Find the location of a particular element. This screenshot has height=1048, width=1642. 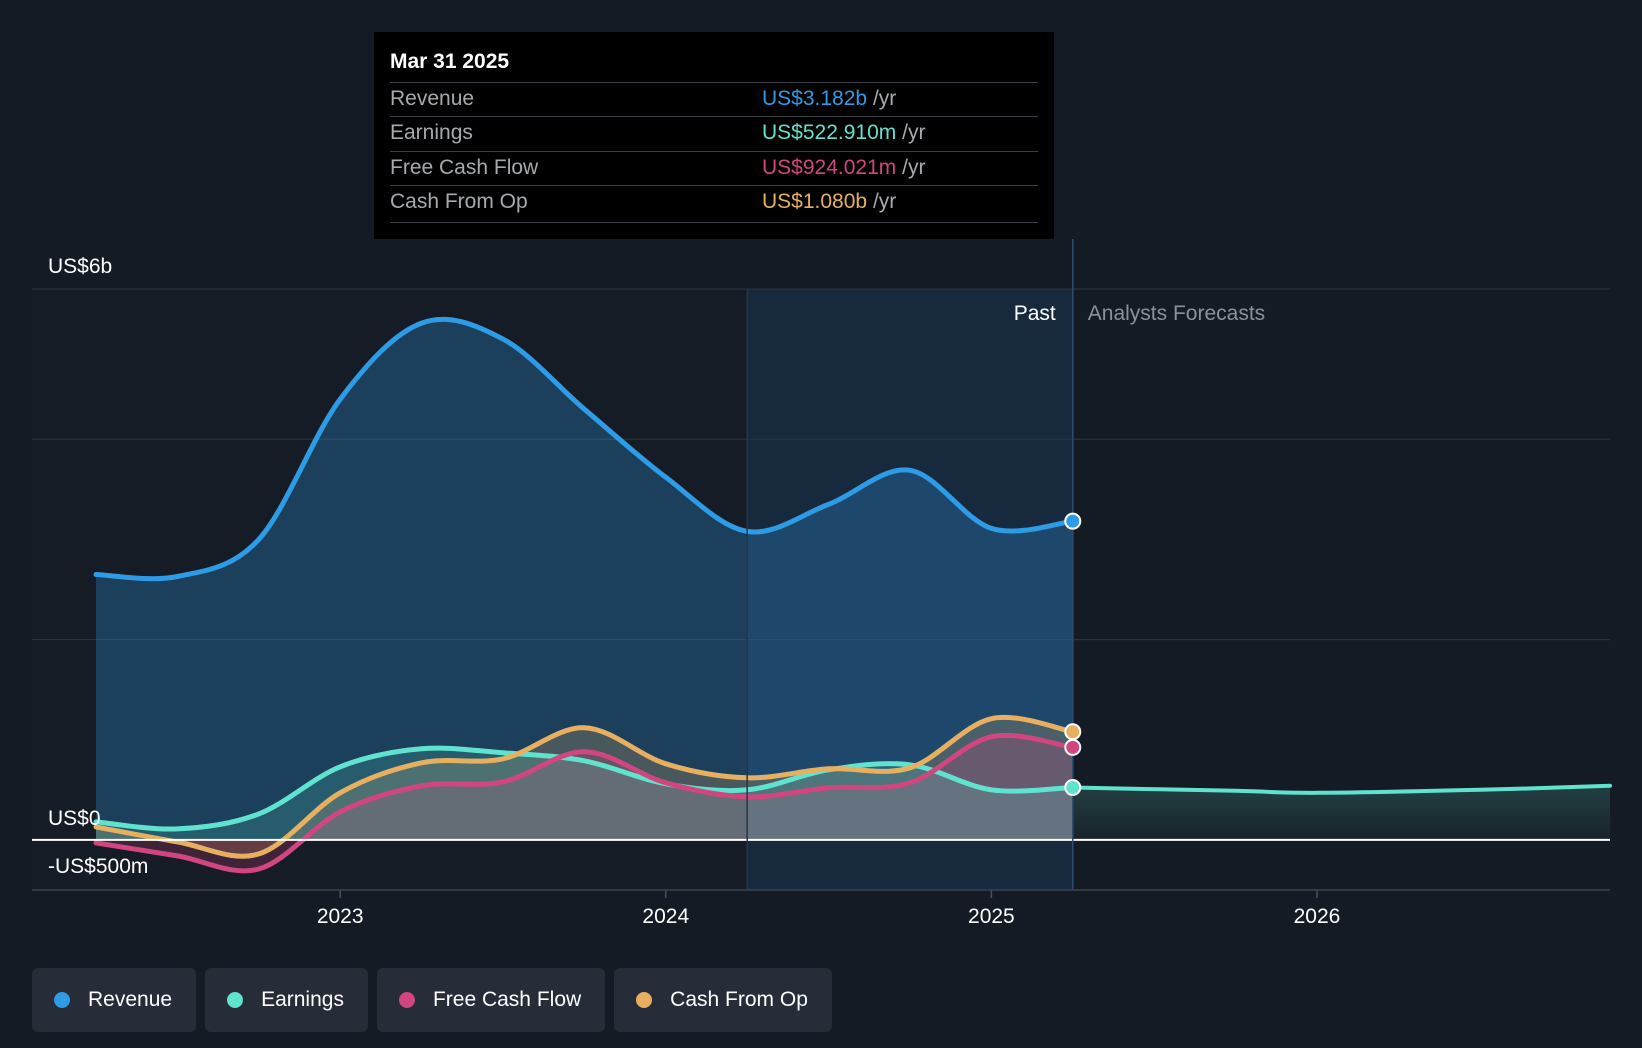

fcf-area is located at coordinates (584, 803).